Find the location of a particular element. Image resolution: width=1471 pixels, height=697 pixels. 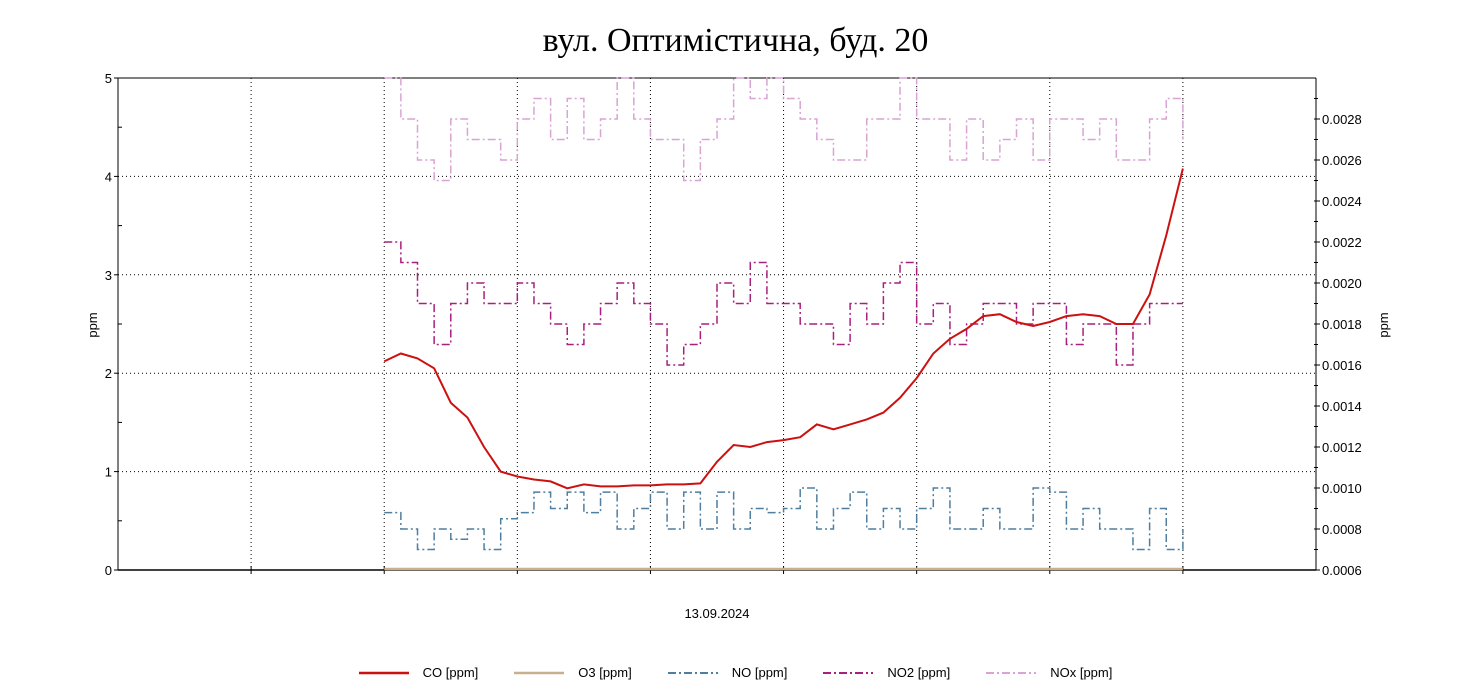

series-line-nox is located at coordinates (784, 129).